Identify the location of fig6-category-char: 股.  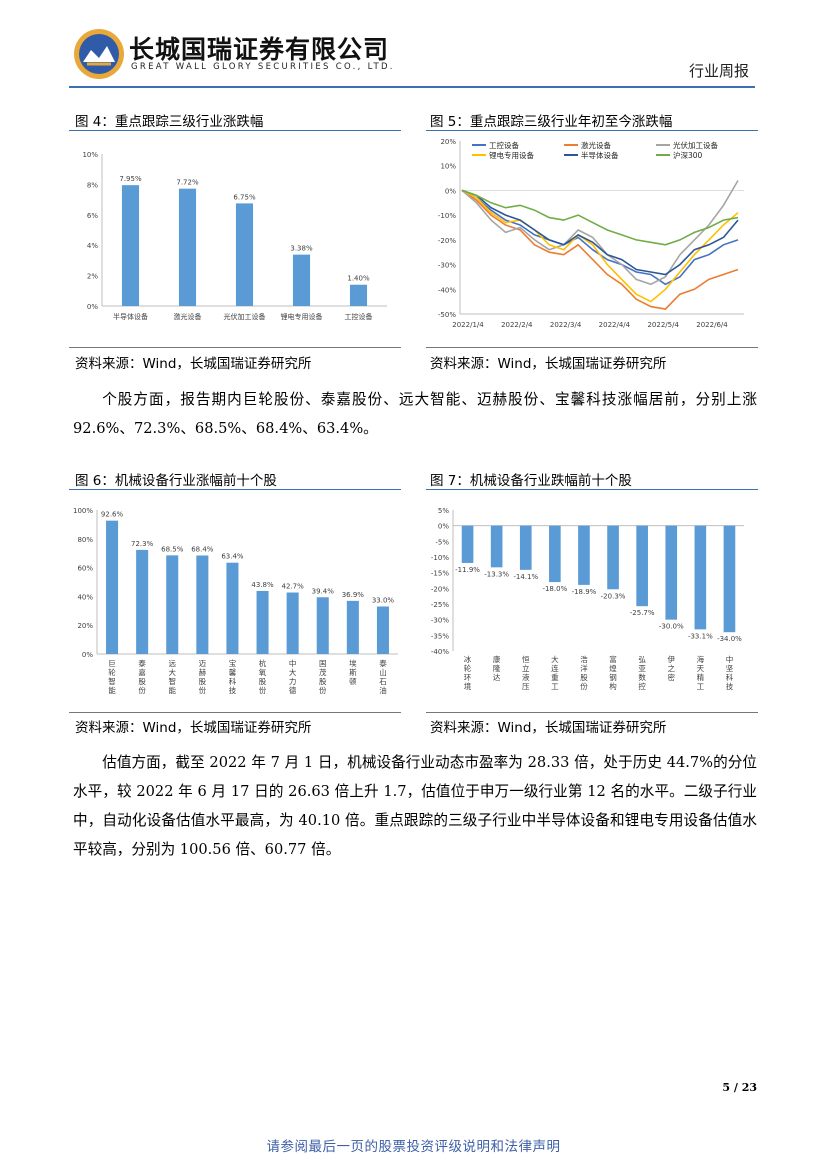
(263, 681).